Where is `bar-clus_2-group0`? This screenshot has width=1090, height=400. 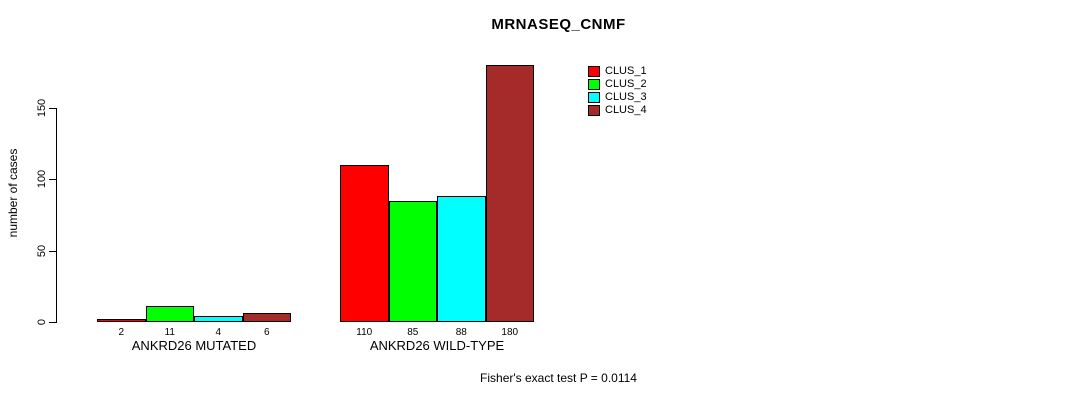 bar-clus_2-group0 is located at coordinates (169, 314).